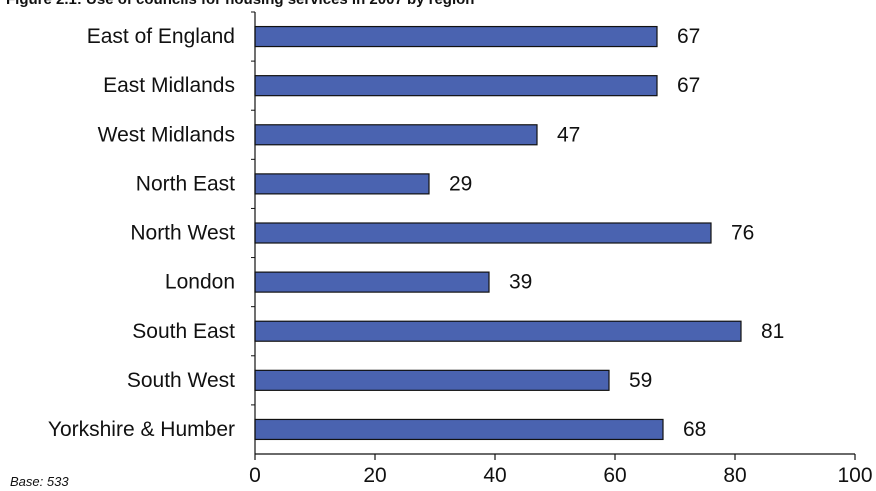 This screenshot has width=876, height=491. What do you see at coordinates (374, 475) in the screenshot?
I see `x-tick-label: 20` at bounding box center [374, 475].